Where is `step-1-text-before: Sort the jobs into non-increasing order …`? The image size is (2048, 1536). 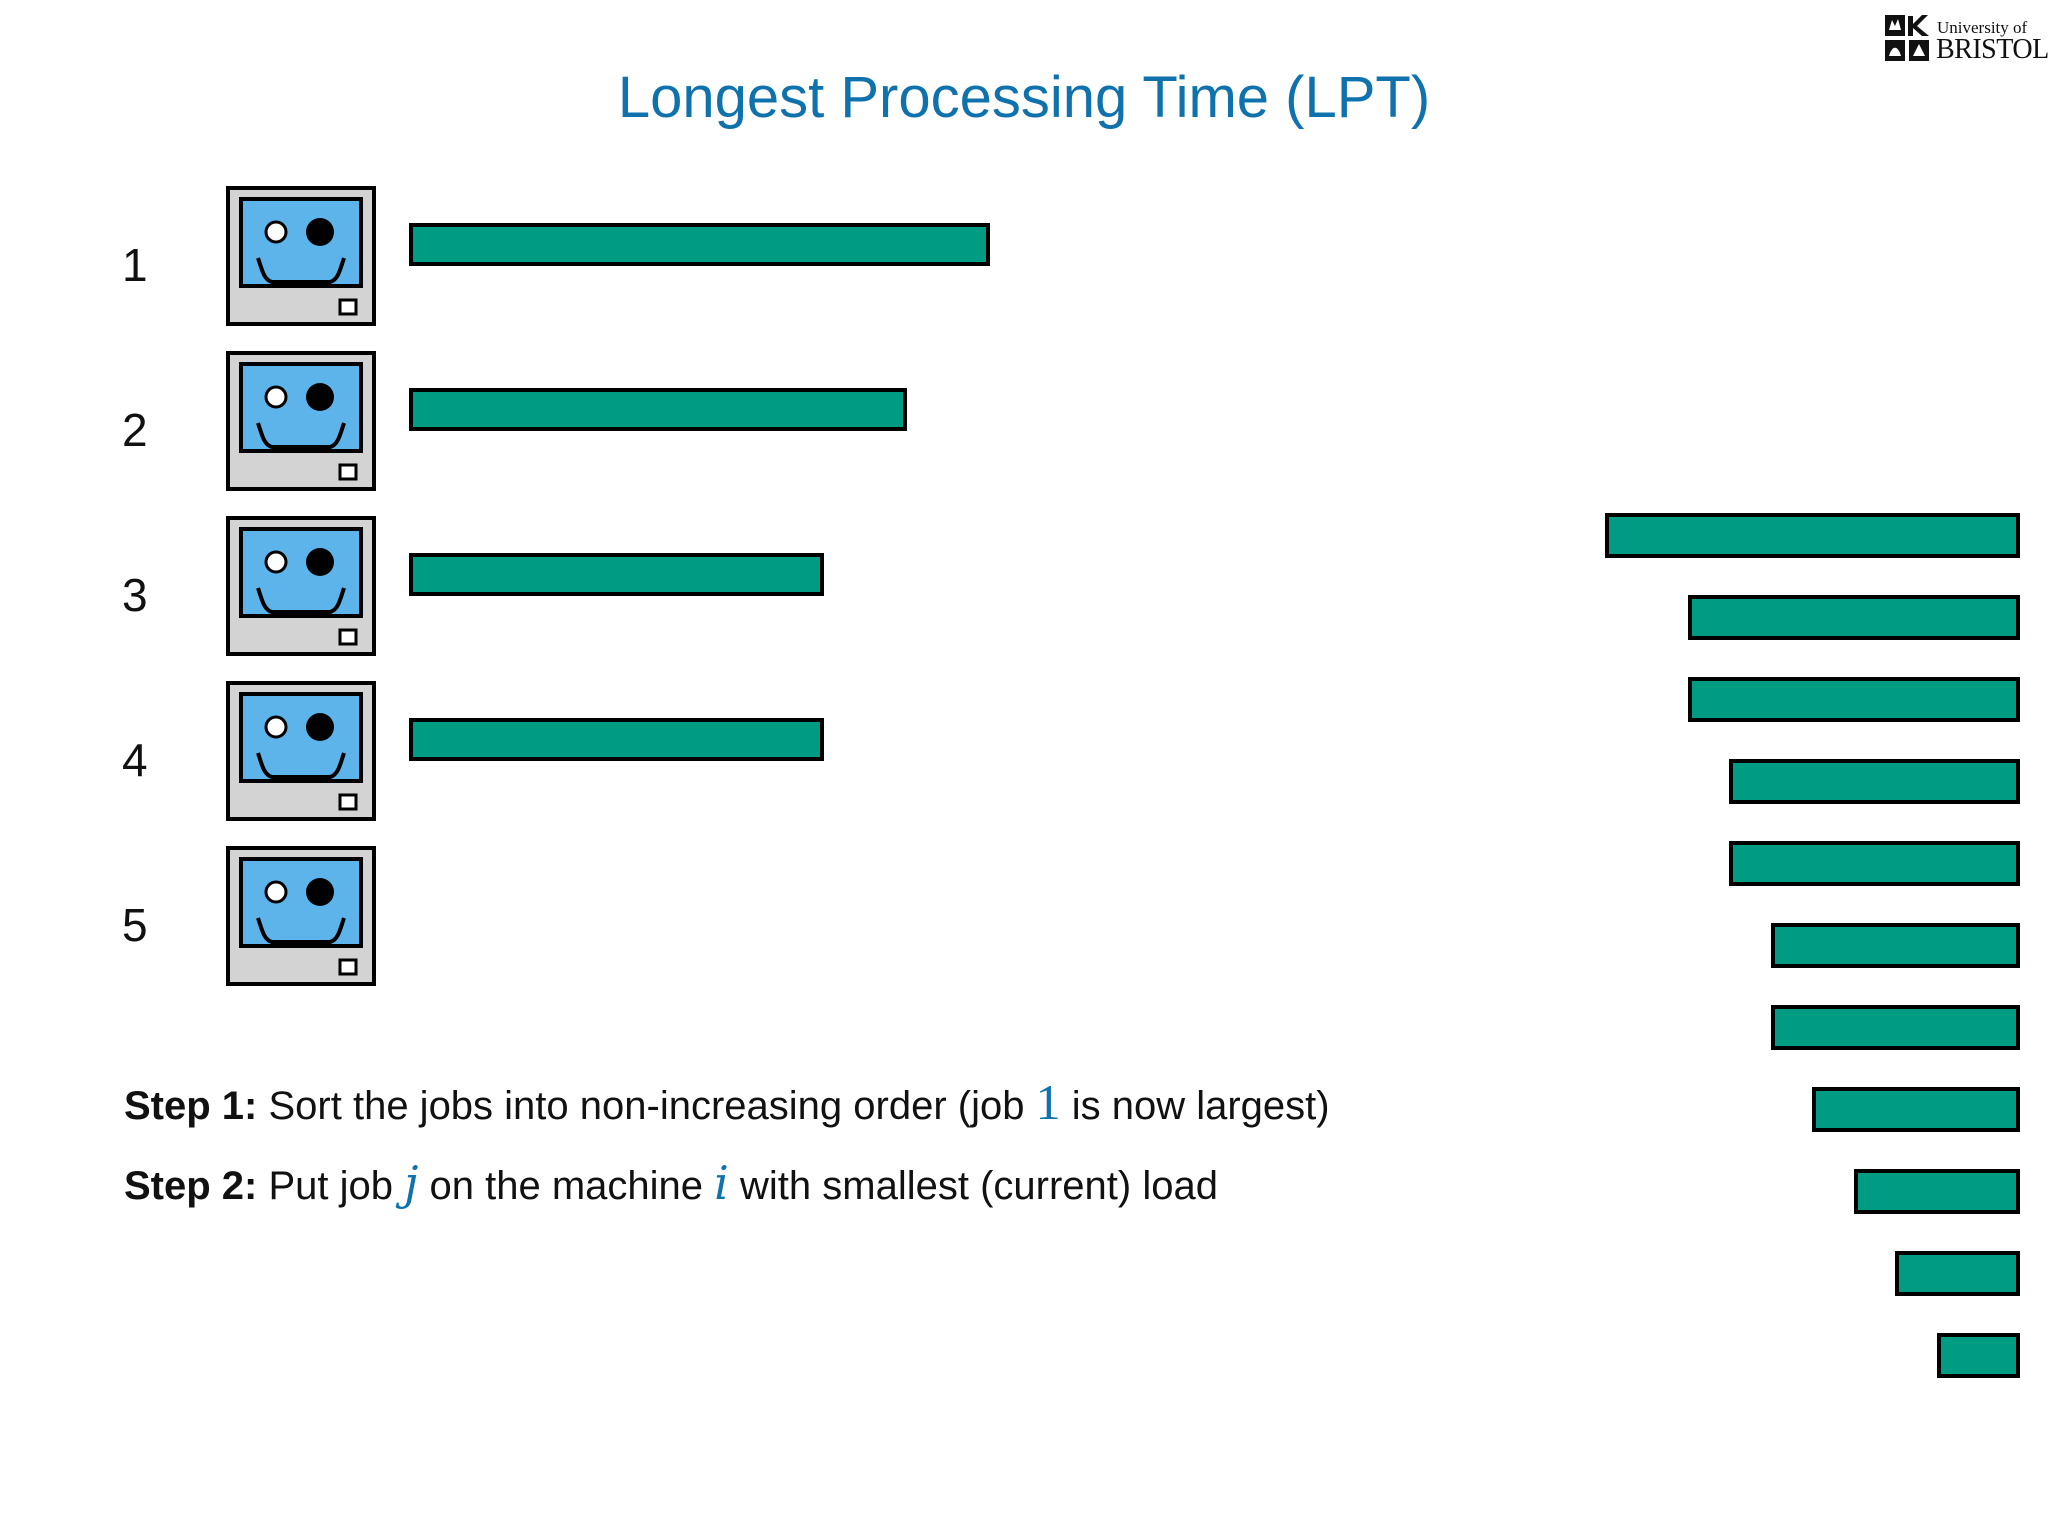 step-1-text-before: Sort the jobs into non-increasing order … is located at coordinates (646, 1106).